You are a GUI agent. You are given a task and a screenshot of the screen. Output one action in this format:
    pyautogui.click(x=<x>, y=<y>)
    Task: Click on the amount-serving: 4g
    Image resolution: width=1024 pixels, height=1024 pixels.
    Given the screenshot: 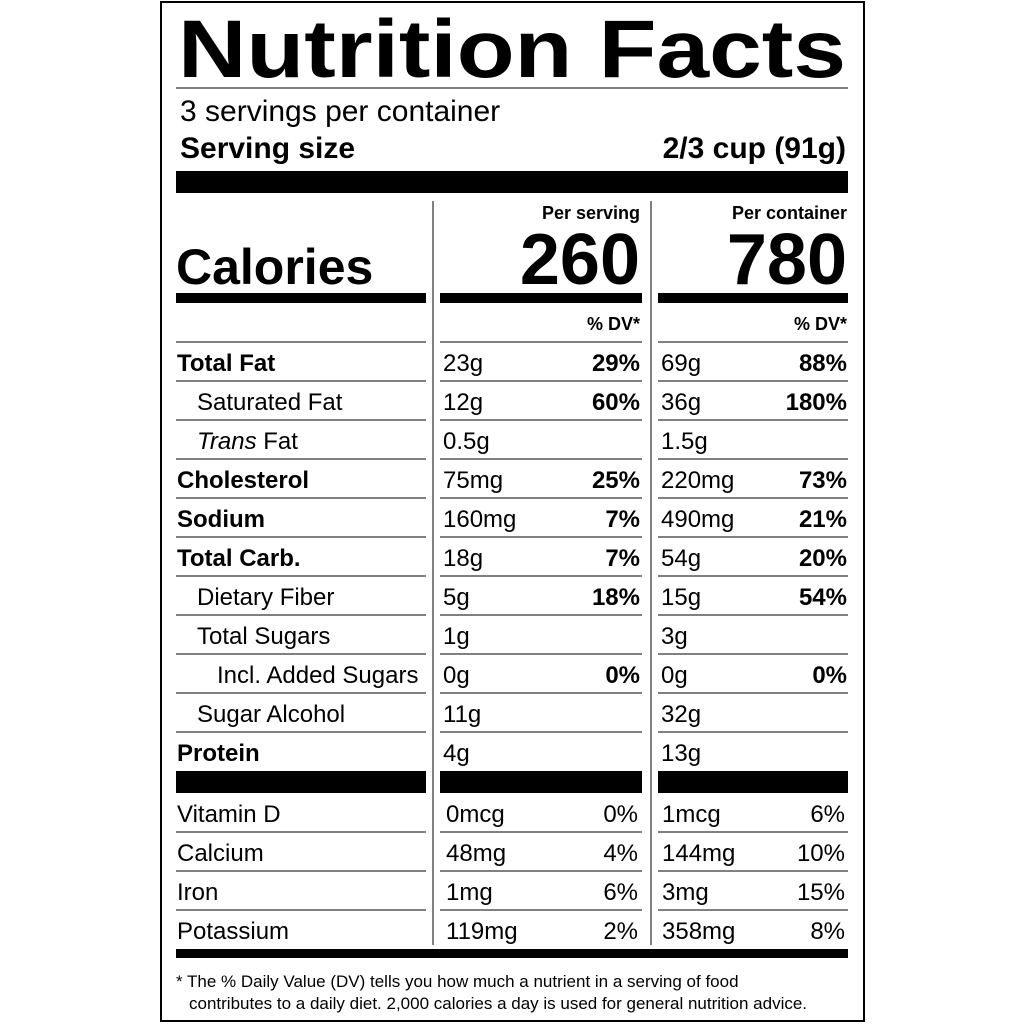 What is the action you would take?
    pyautogui.click(x=456, y=753)
    